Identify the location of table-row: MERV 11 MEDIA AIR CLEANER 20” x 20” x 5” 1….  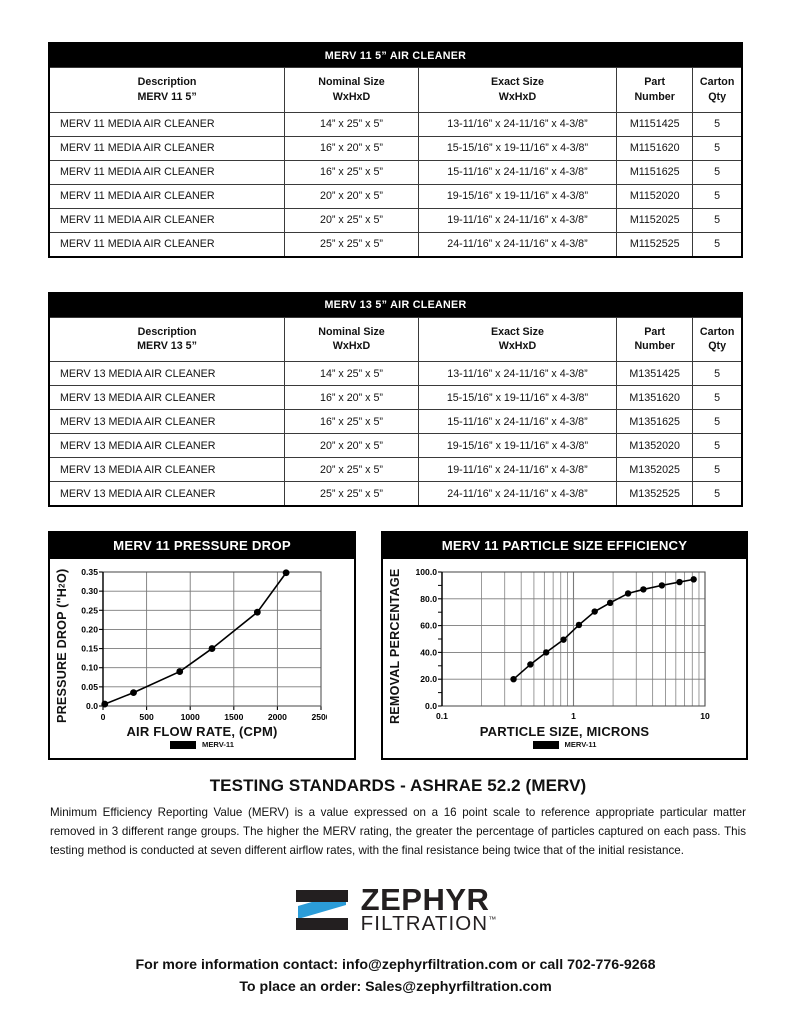
(395, 196).